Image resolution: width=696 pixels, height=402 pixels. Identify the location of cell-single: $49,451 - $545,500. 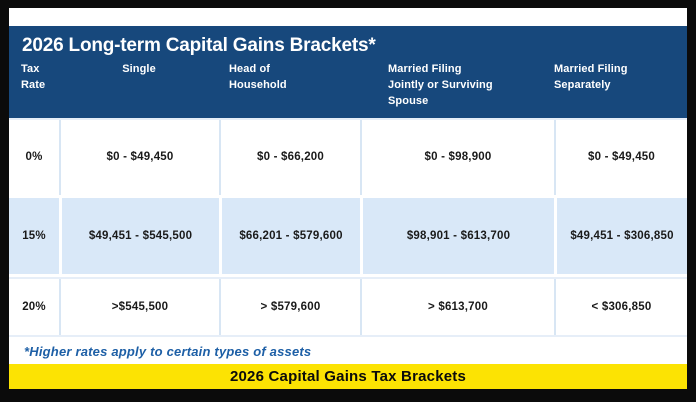
(139, 235).